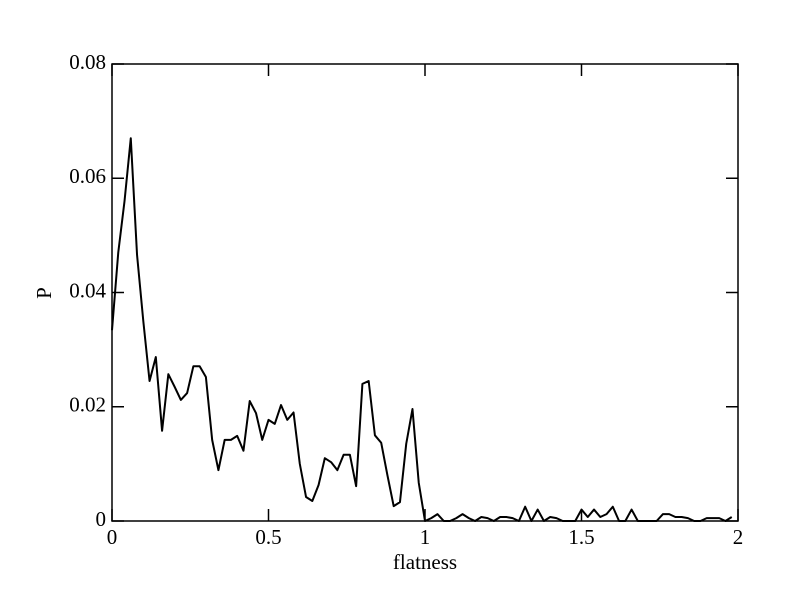 This screenshot has width=792, height=612. I want to click on y-axis-label: P, so click(44, 293).